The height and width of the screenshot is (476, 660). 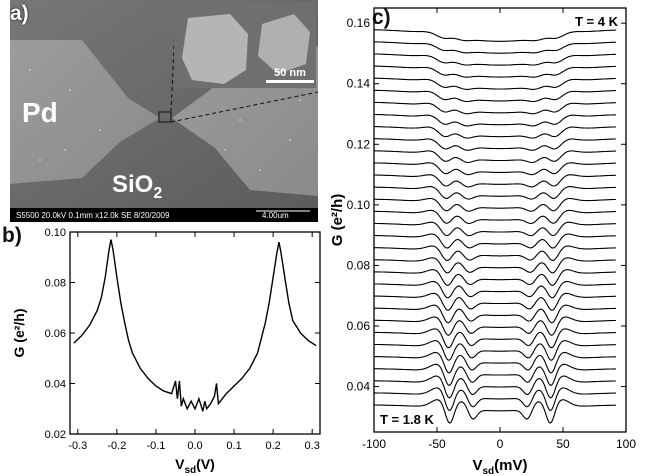 I want to click on x-tick-label: 0.3, so click(x=312, y=446).